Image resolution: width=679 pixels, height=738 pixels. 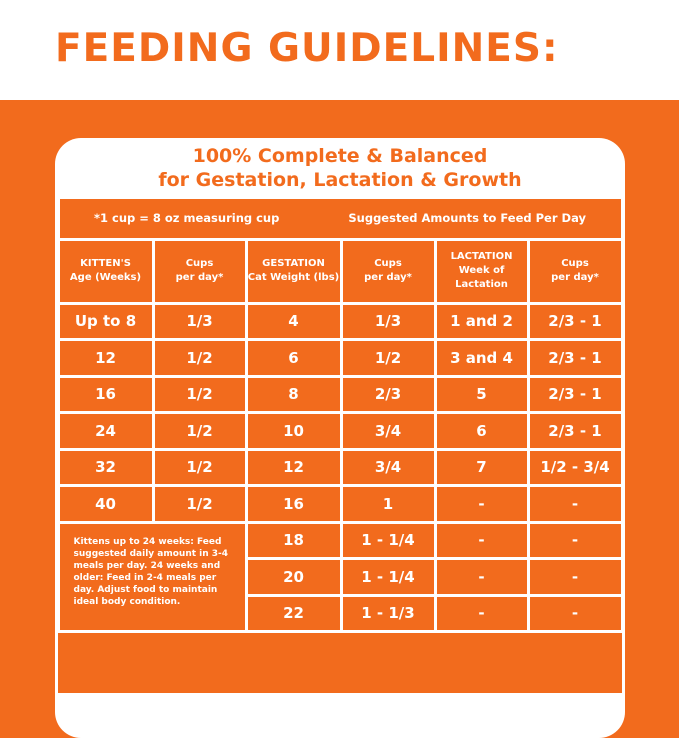 I want to click on table-cell: 8, so click(x=293, y=394).